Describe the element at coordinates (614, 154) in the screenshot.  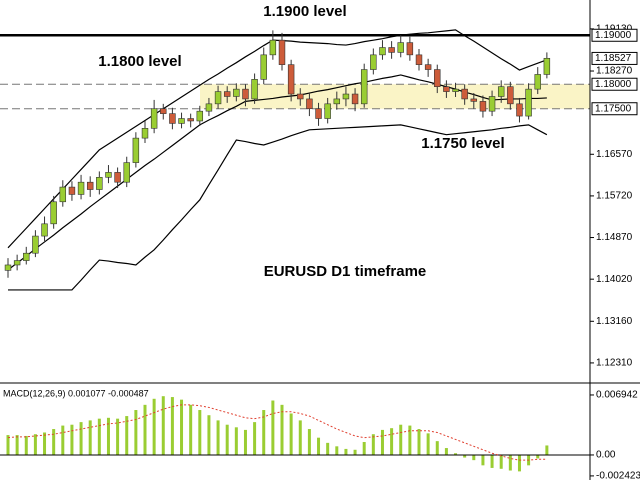
I see `y-tick-label: 1.16570` at that location.